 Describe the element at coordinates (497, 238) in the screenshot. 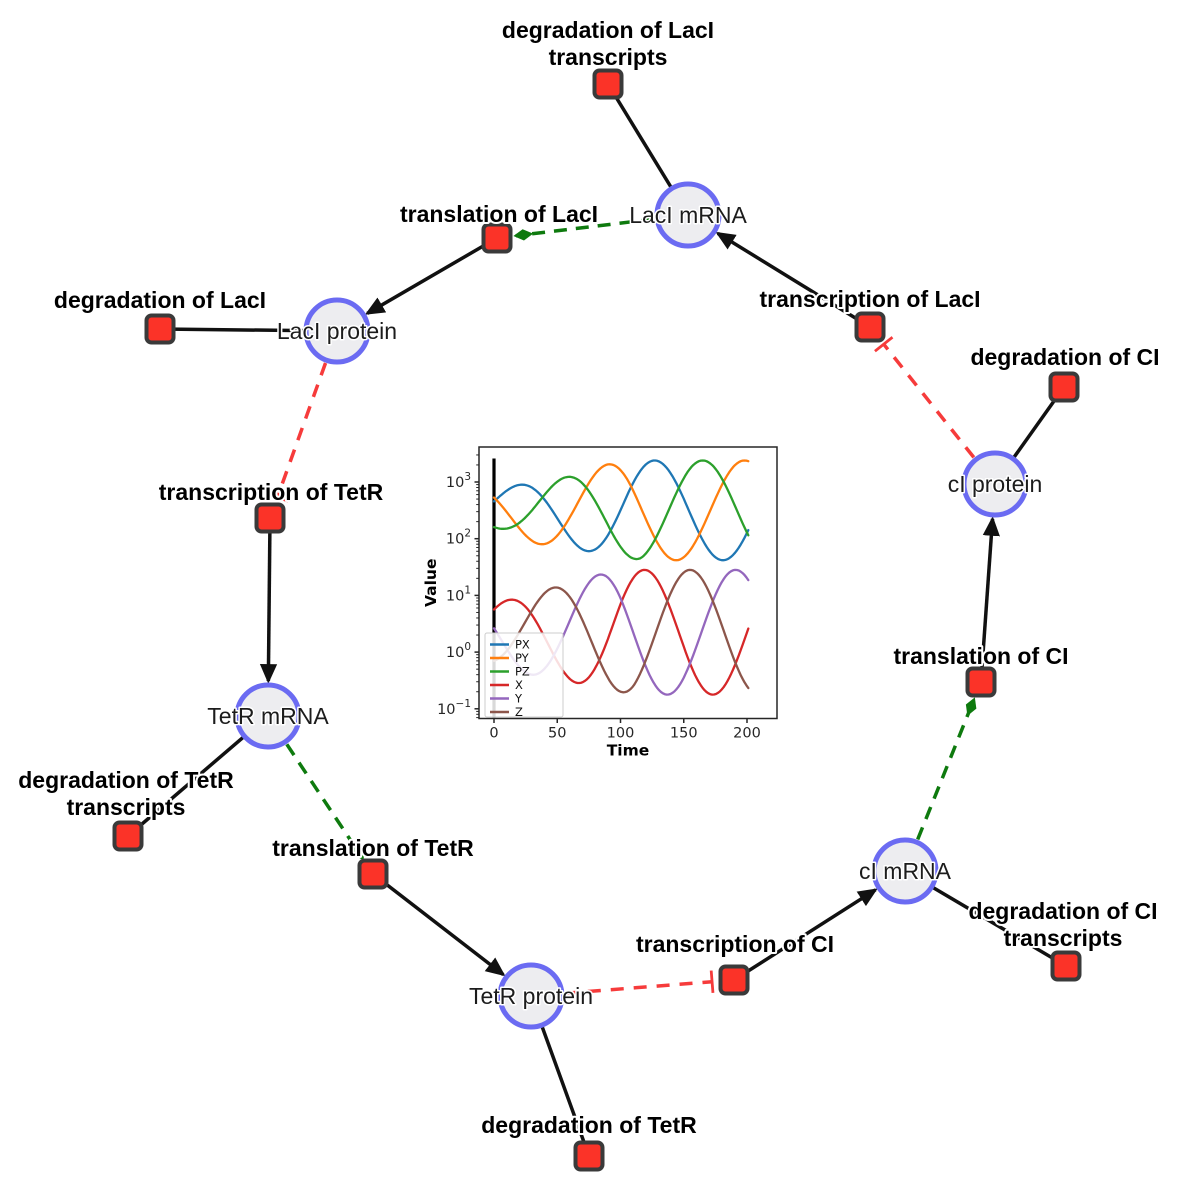

I see `reaction-node-translation_lacI` at that location.